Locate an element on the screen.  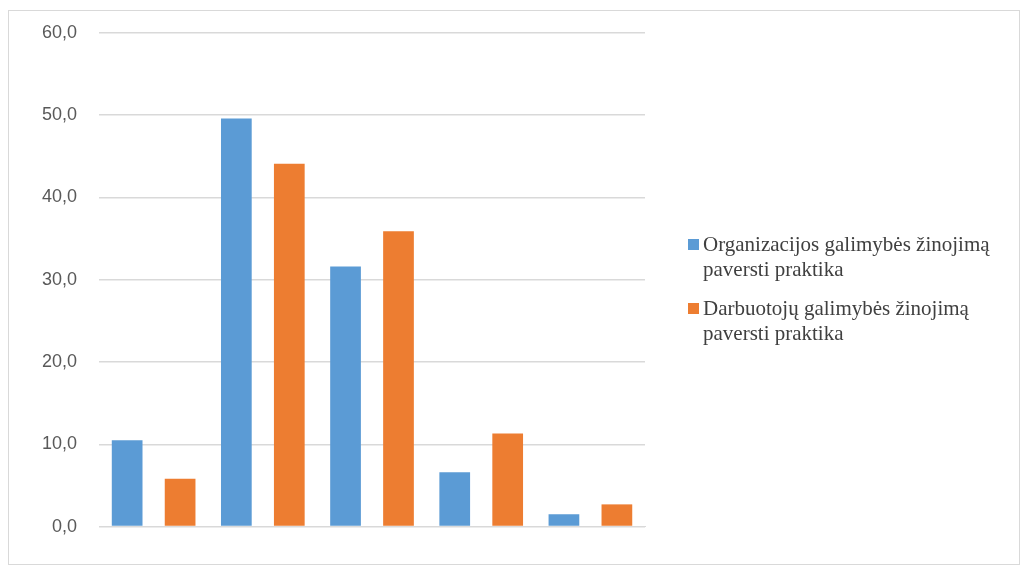
y-tick-label: 60,0 is located at coordinates (59, 31).